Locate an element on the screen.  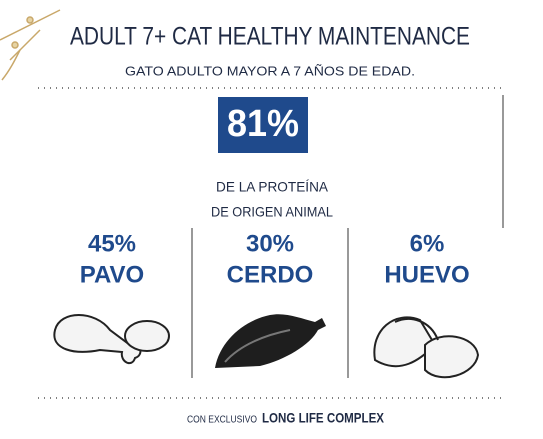
pork-icon is located at coordinates (270, 341).